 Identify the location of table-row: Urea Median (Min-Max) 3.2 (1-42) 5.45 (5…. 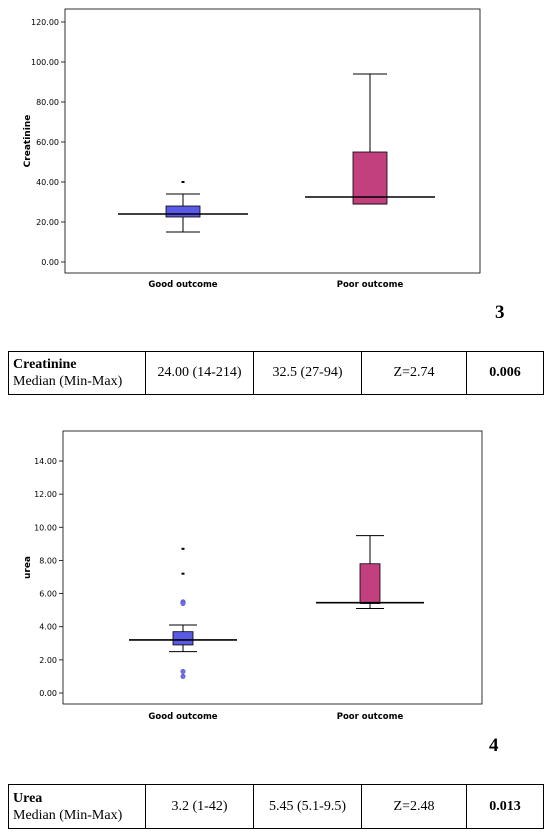
(276, 806).